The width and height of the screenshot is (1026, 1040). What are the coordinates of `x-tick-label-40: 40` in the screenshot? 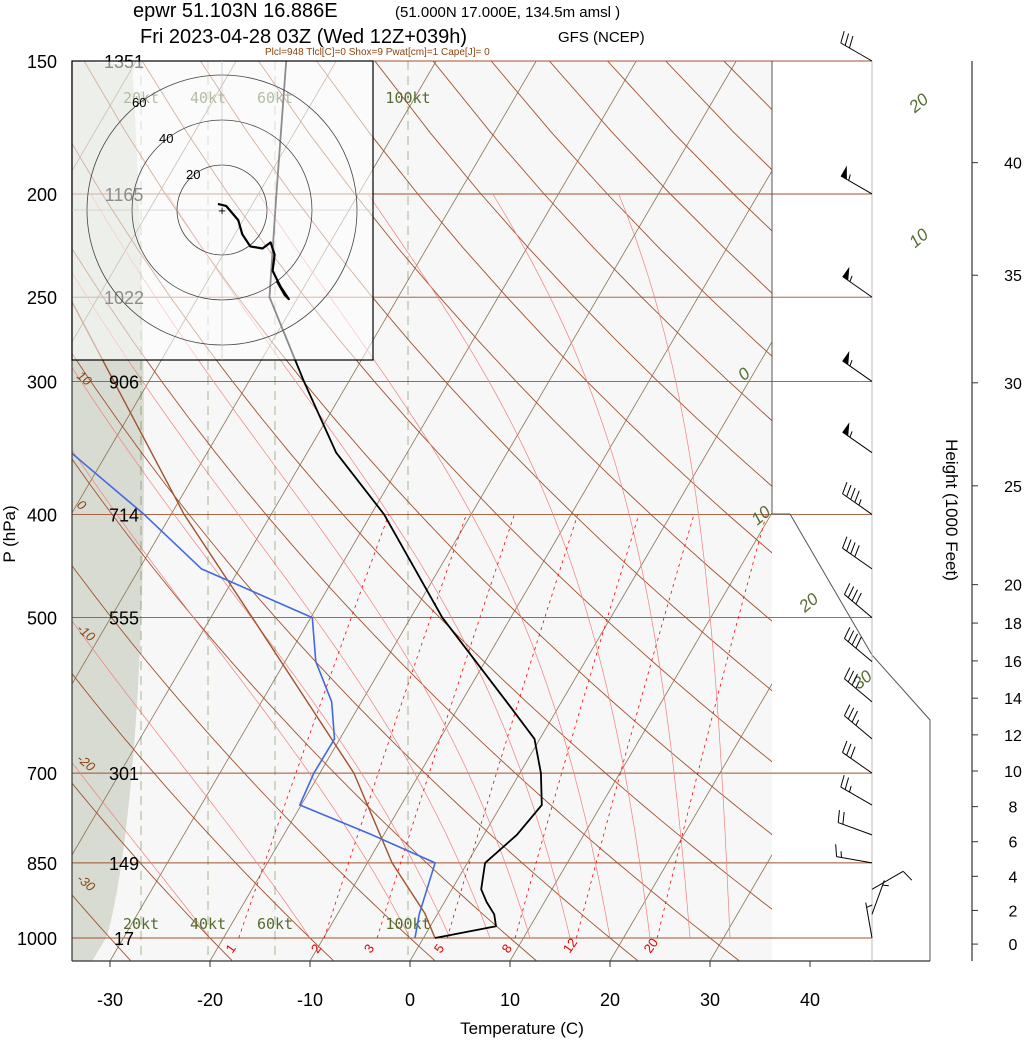 It's located at (810, 1000).